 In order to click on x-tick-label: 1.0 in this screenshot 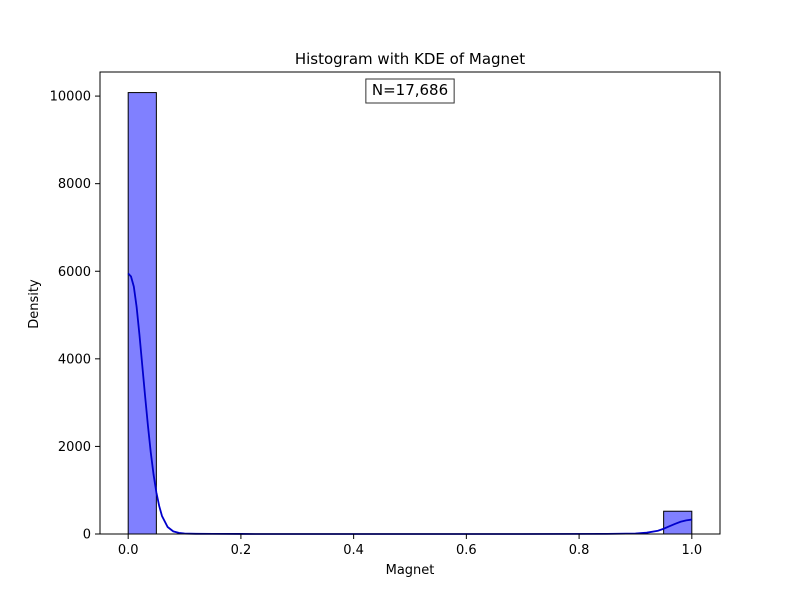, I will do `click(691, 550)`.